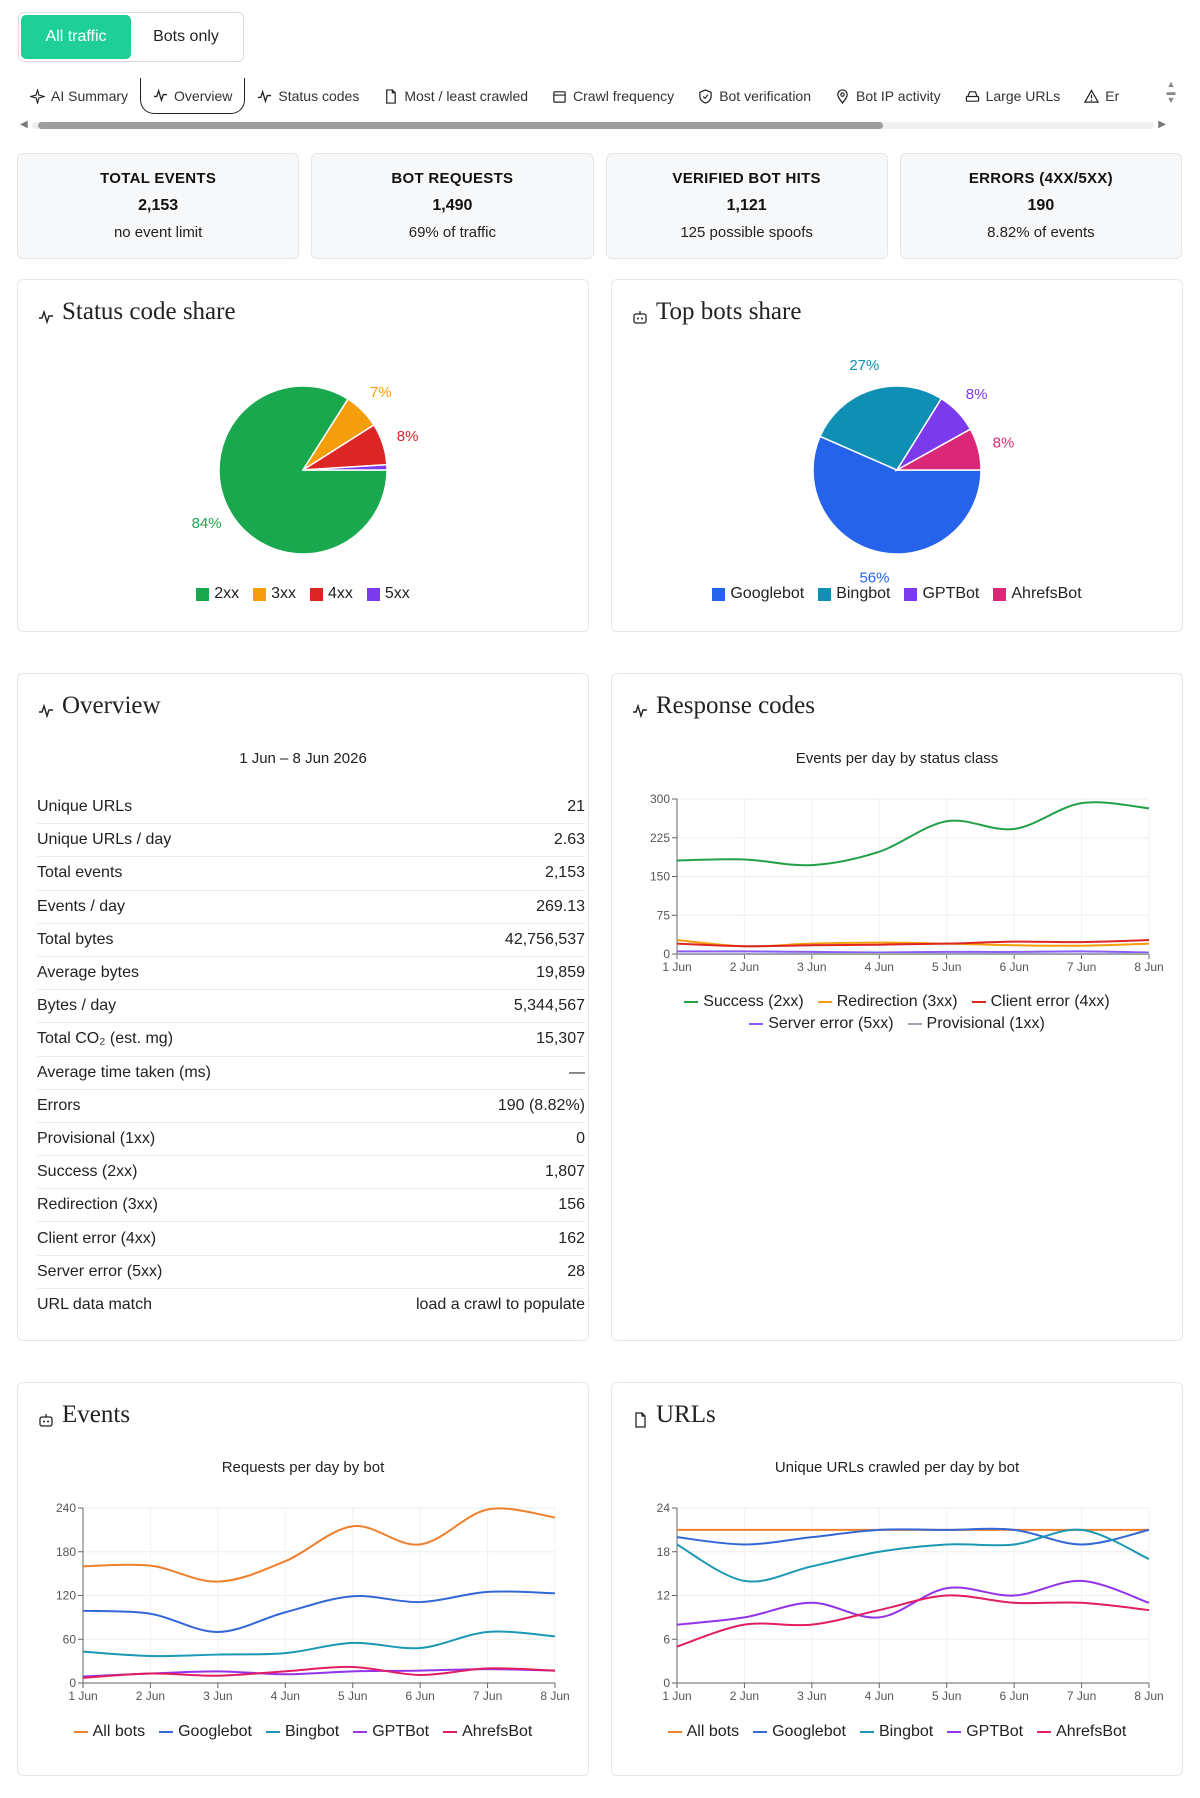  What do you see at coordinates (887, 1002) in the screenshot?
I see `legend-item: Redirection (3xx)` at bounding box center [887, 1002].